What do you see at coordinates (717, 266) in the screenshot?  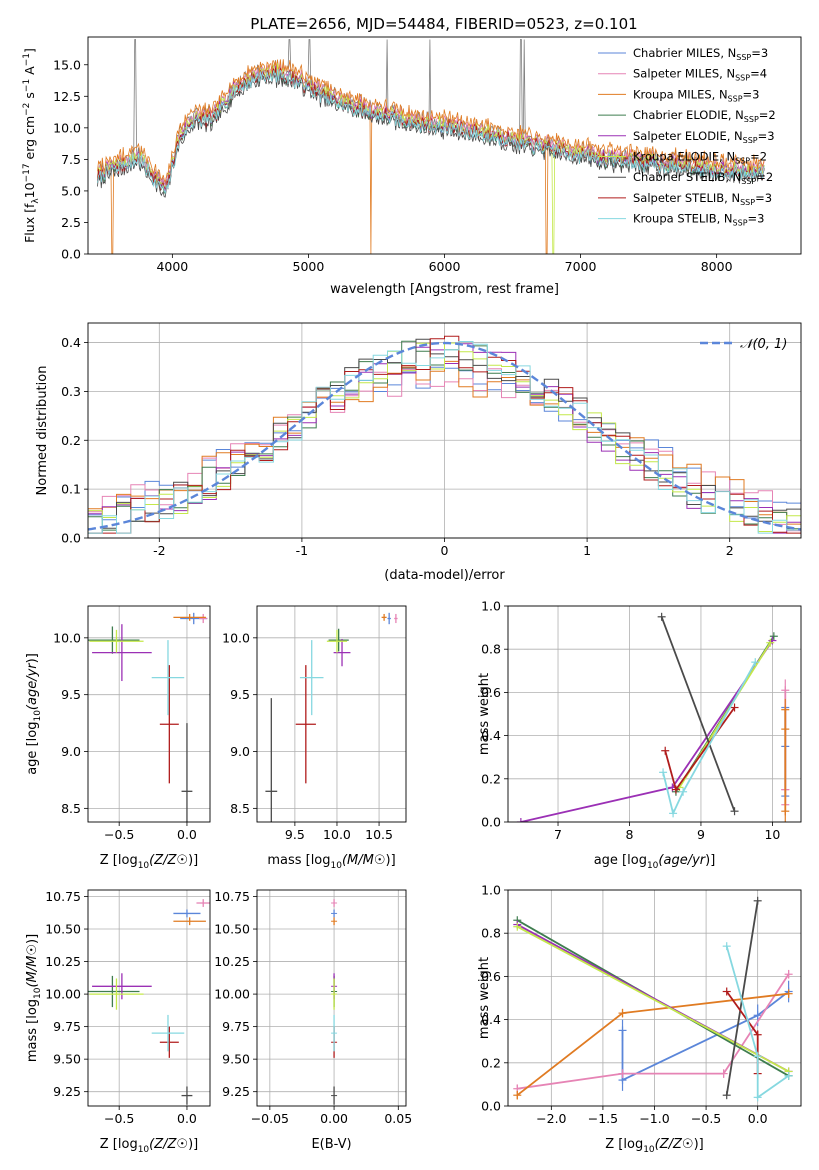 I see `x-tick-label: 8000` at bounding box center [717, 266].